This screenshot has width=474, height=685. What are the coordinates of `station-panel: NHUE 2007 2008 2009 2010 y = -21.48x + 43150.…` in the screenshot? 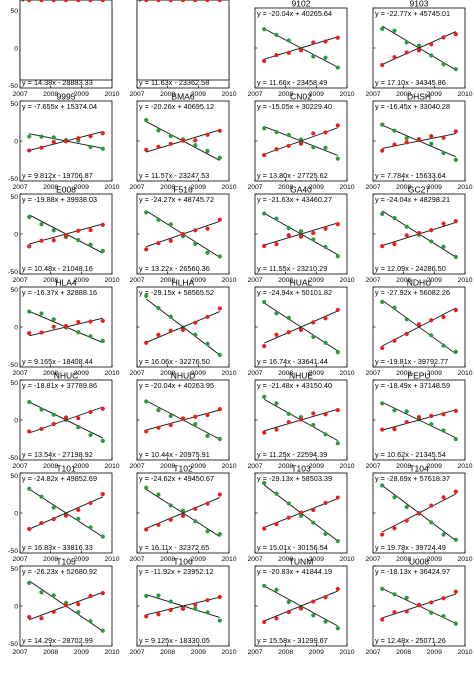 It's located at (300, 421).